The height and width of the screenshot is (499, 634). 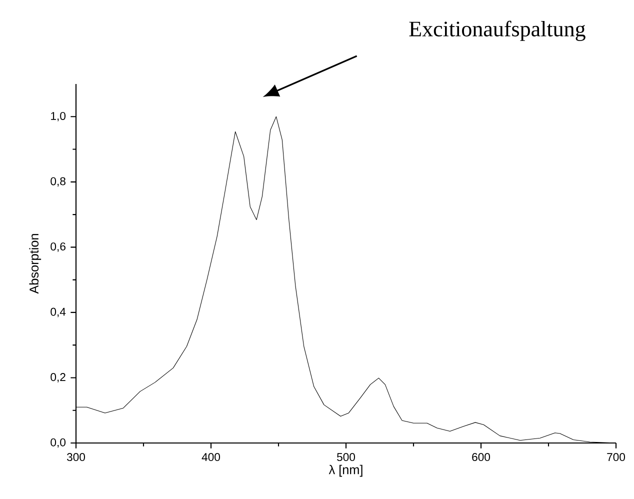 What do you see at coordinates (211, 457) in the screenshot?
I see `x-tick-label: 400` at bounding box center [211, 457].